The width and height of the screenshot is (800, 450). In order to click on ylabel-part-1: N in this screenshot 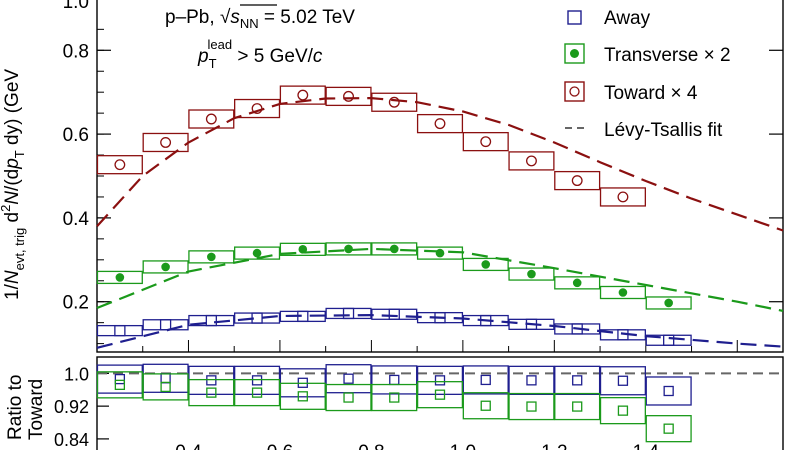, I will do `click(12, 277)`.